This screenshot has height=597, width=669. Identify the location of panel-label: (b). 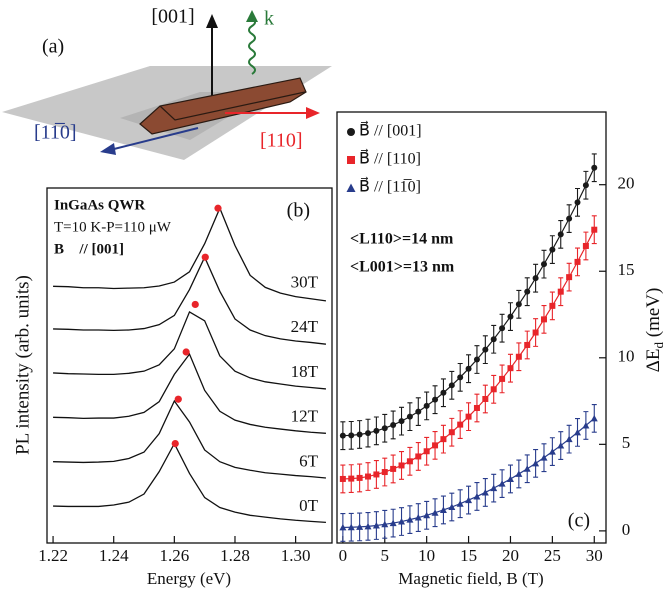
(298, 211).